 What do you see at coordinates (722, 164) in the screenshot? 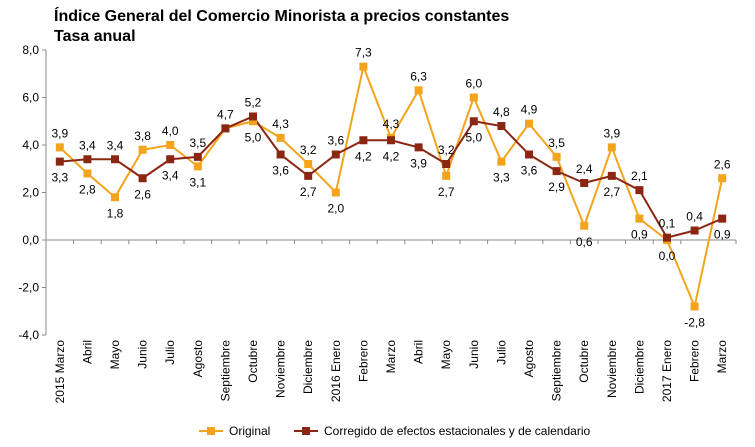
I see `data-label-original: 2,6` at bounding box center [722, 164].